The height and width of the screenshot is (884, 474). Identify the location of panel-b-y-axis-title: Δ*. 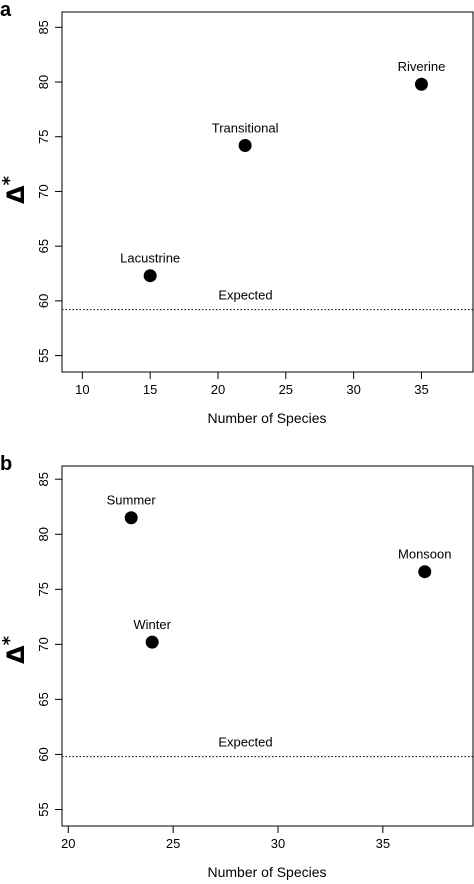
(15, 649).